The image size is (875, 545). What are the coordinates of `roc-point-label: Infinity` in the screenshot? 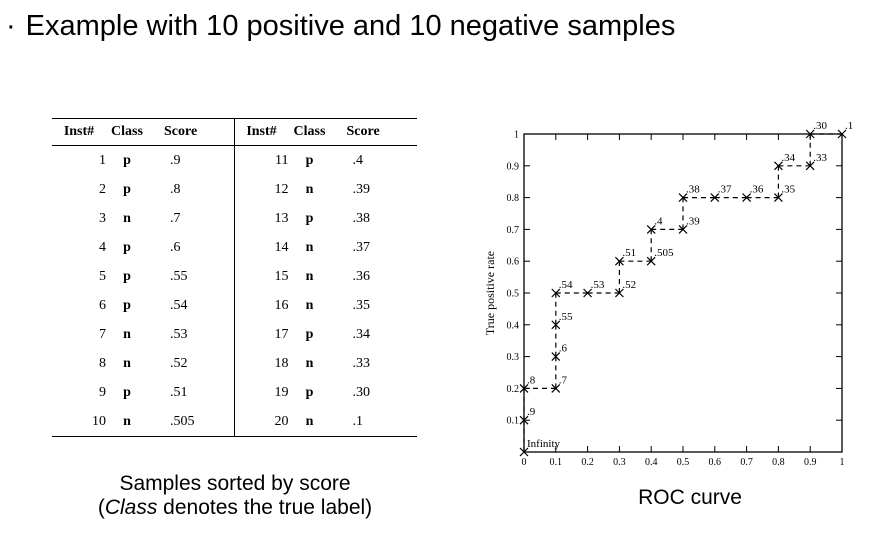 It's located at (543, 444).